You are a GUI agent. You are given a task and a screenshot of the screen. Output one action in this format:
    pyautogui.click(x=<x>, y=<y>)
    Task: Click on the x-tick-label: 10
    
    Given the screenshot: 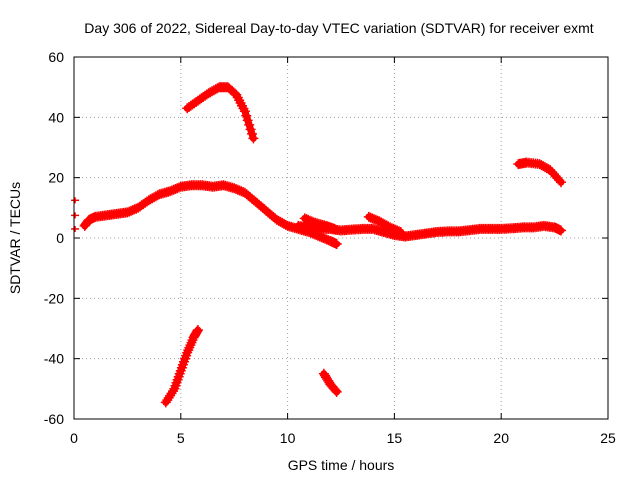 What is the action you would take?
    pyautogui.click(x=288, y=438)
    